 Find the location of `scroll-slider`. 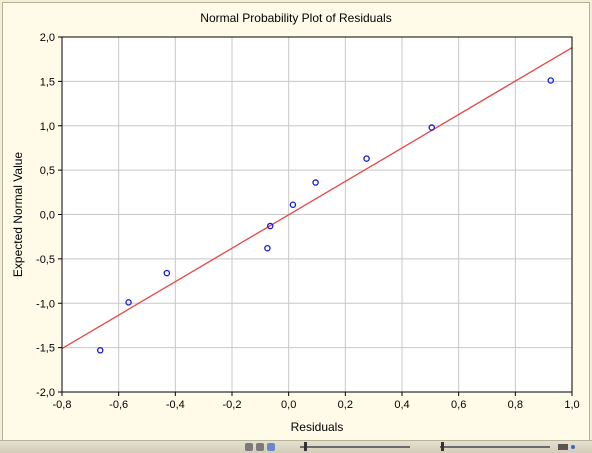

scroll-slider is located at coordinates (495, 447).